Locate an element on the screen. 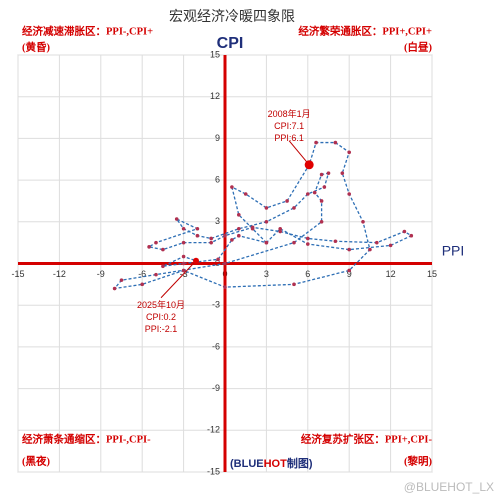 The height and width of the screenshot is (500, 500). x-tick-label: -6 is located at coordinates (142, 274).